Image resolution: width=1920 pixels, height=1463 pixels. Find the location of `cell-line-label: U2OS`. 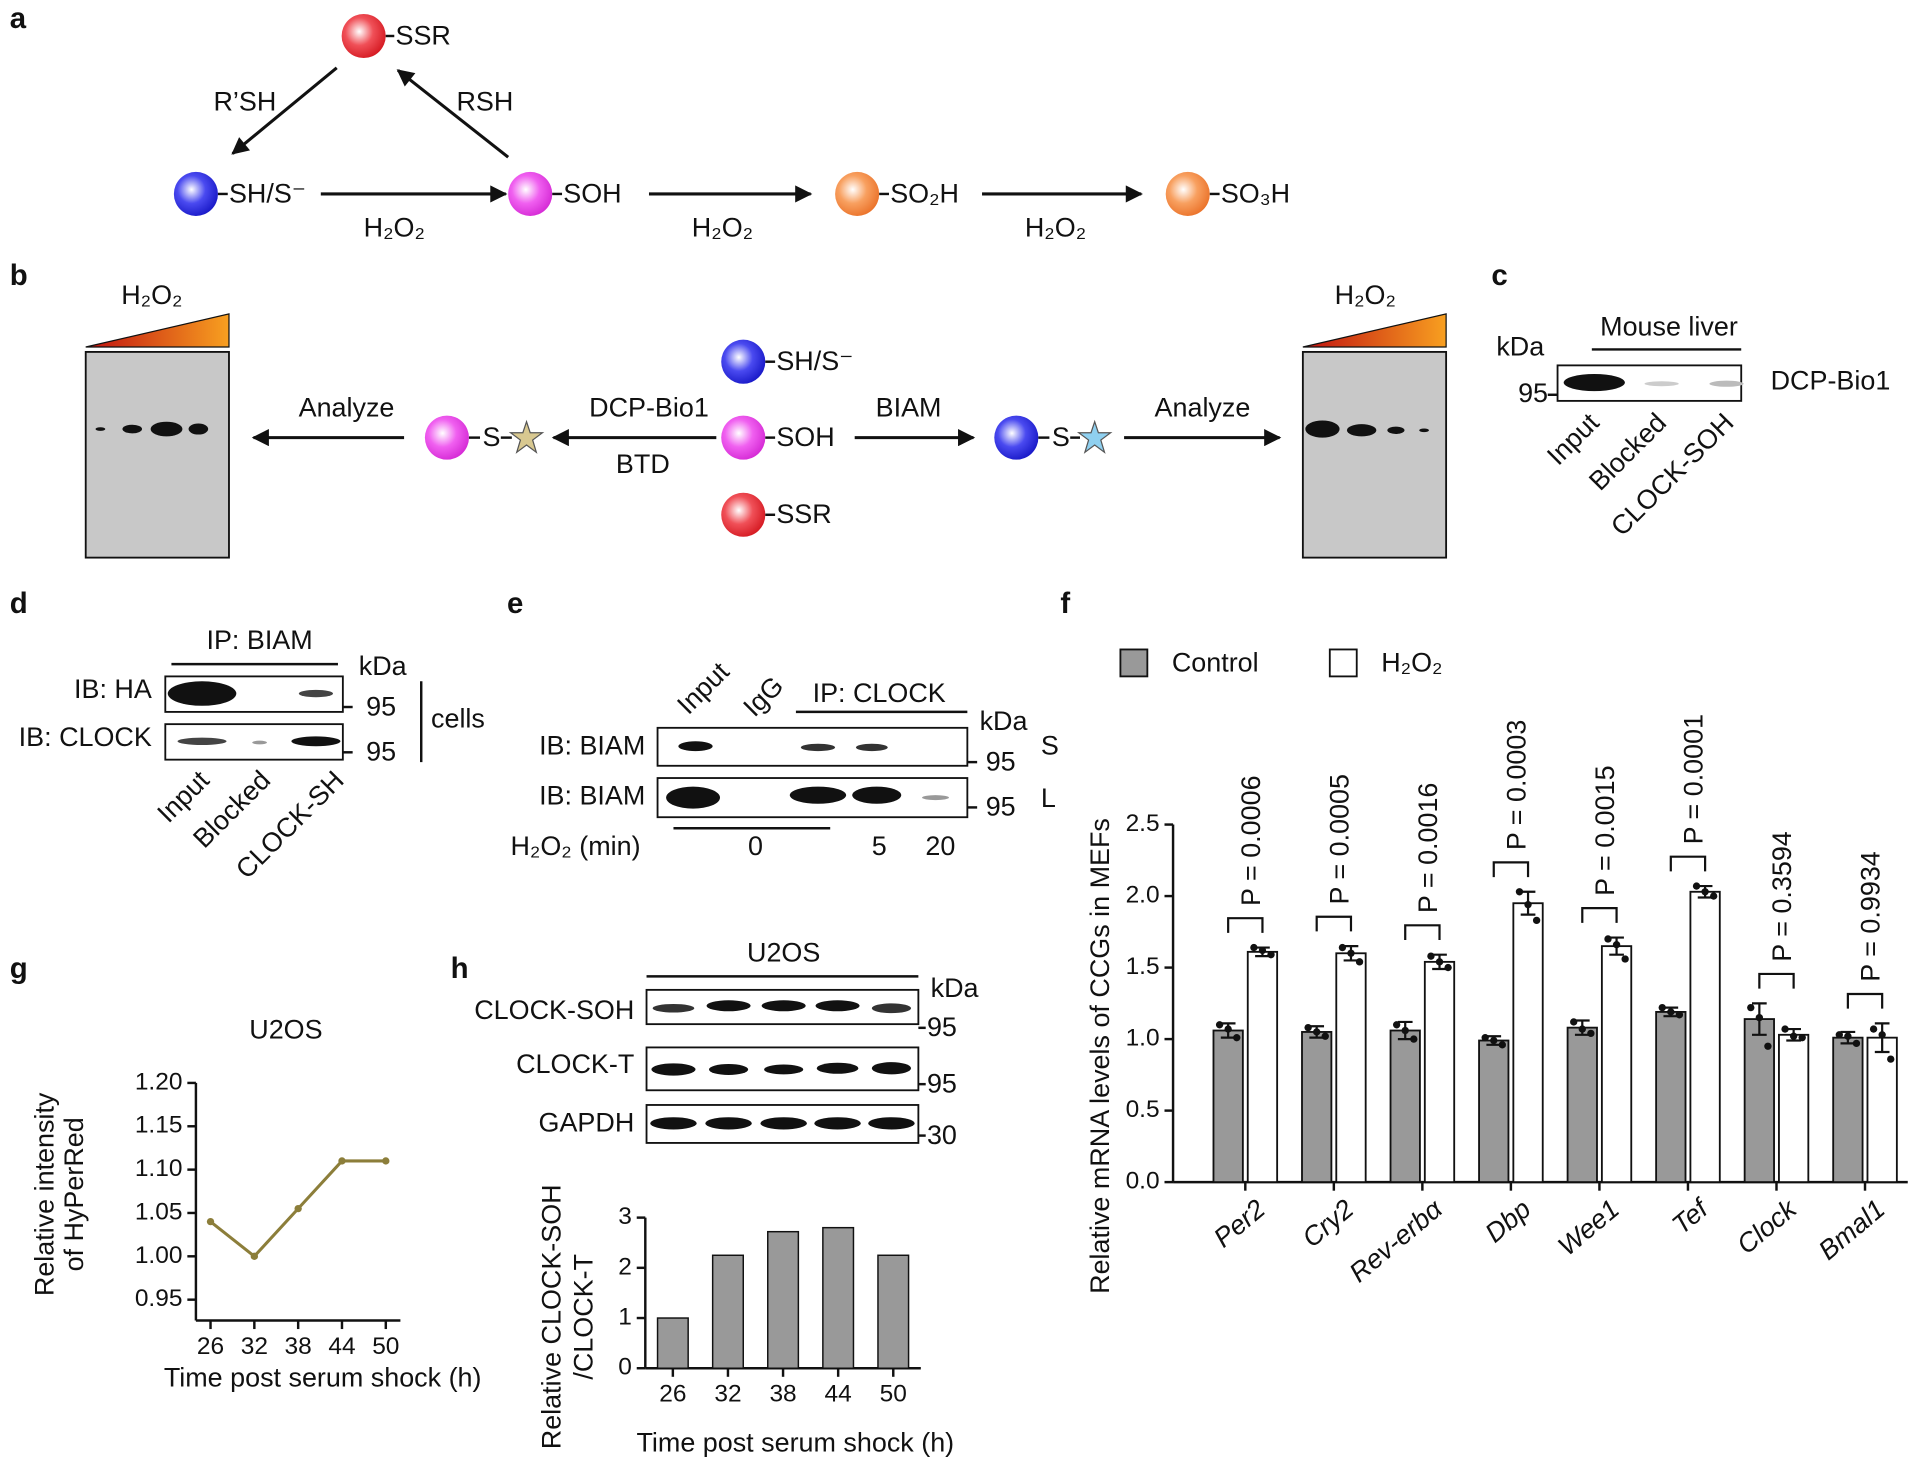

cell-line-label: U2OS is located at coordinates (783, 952).